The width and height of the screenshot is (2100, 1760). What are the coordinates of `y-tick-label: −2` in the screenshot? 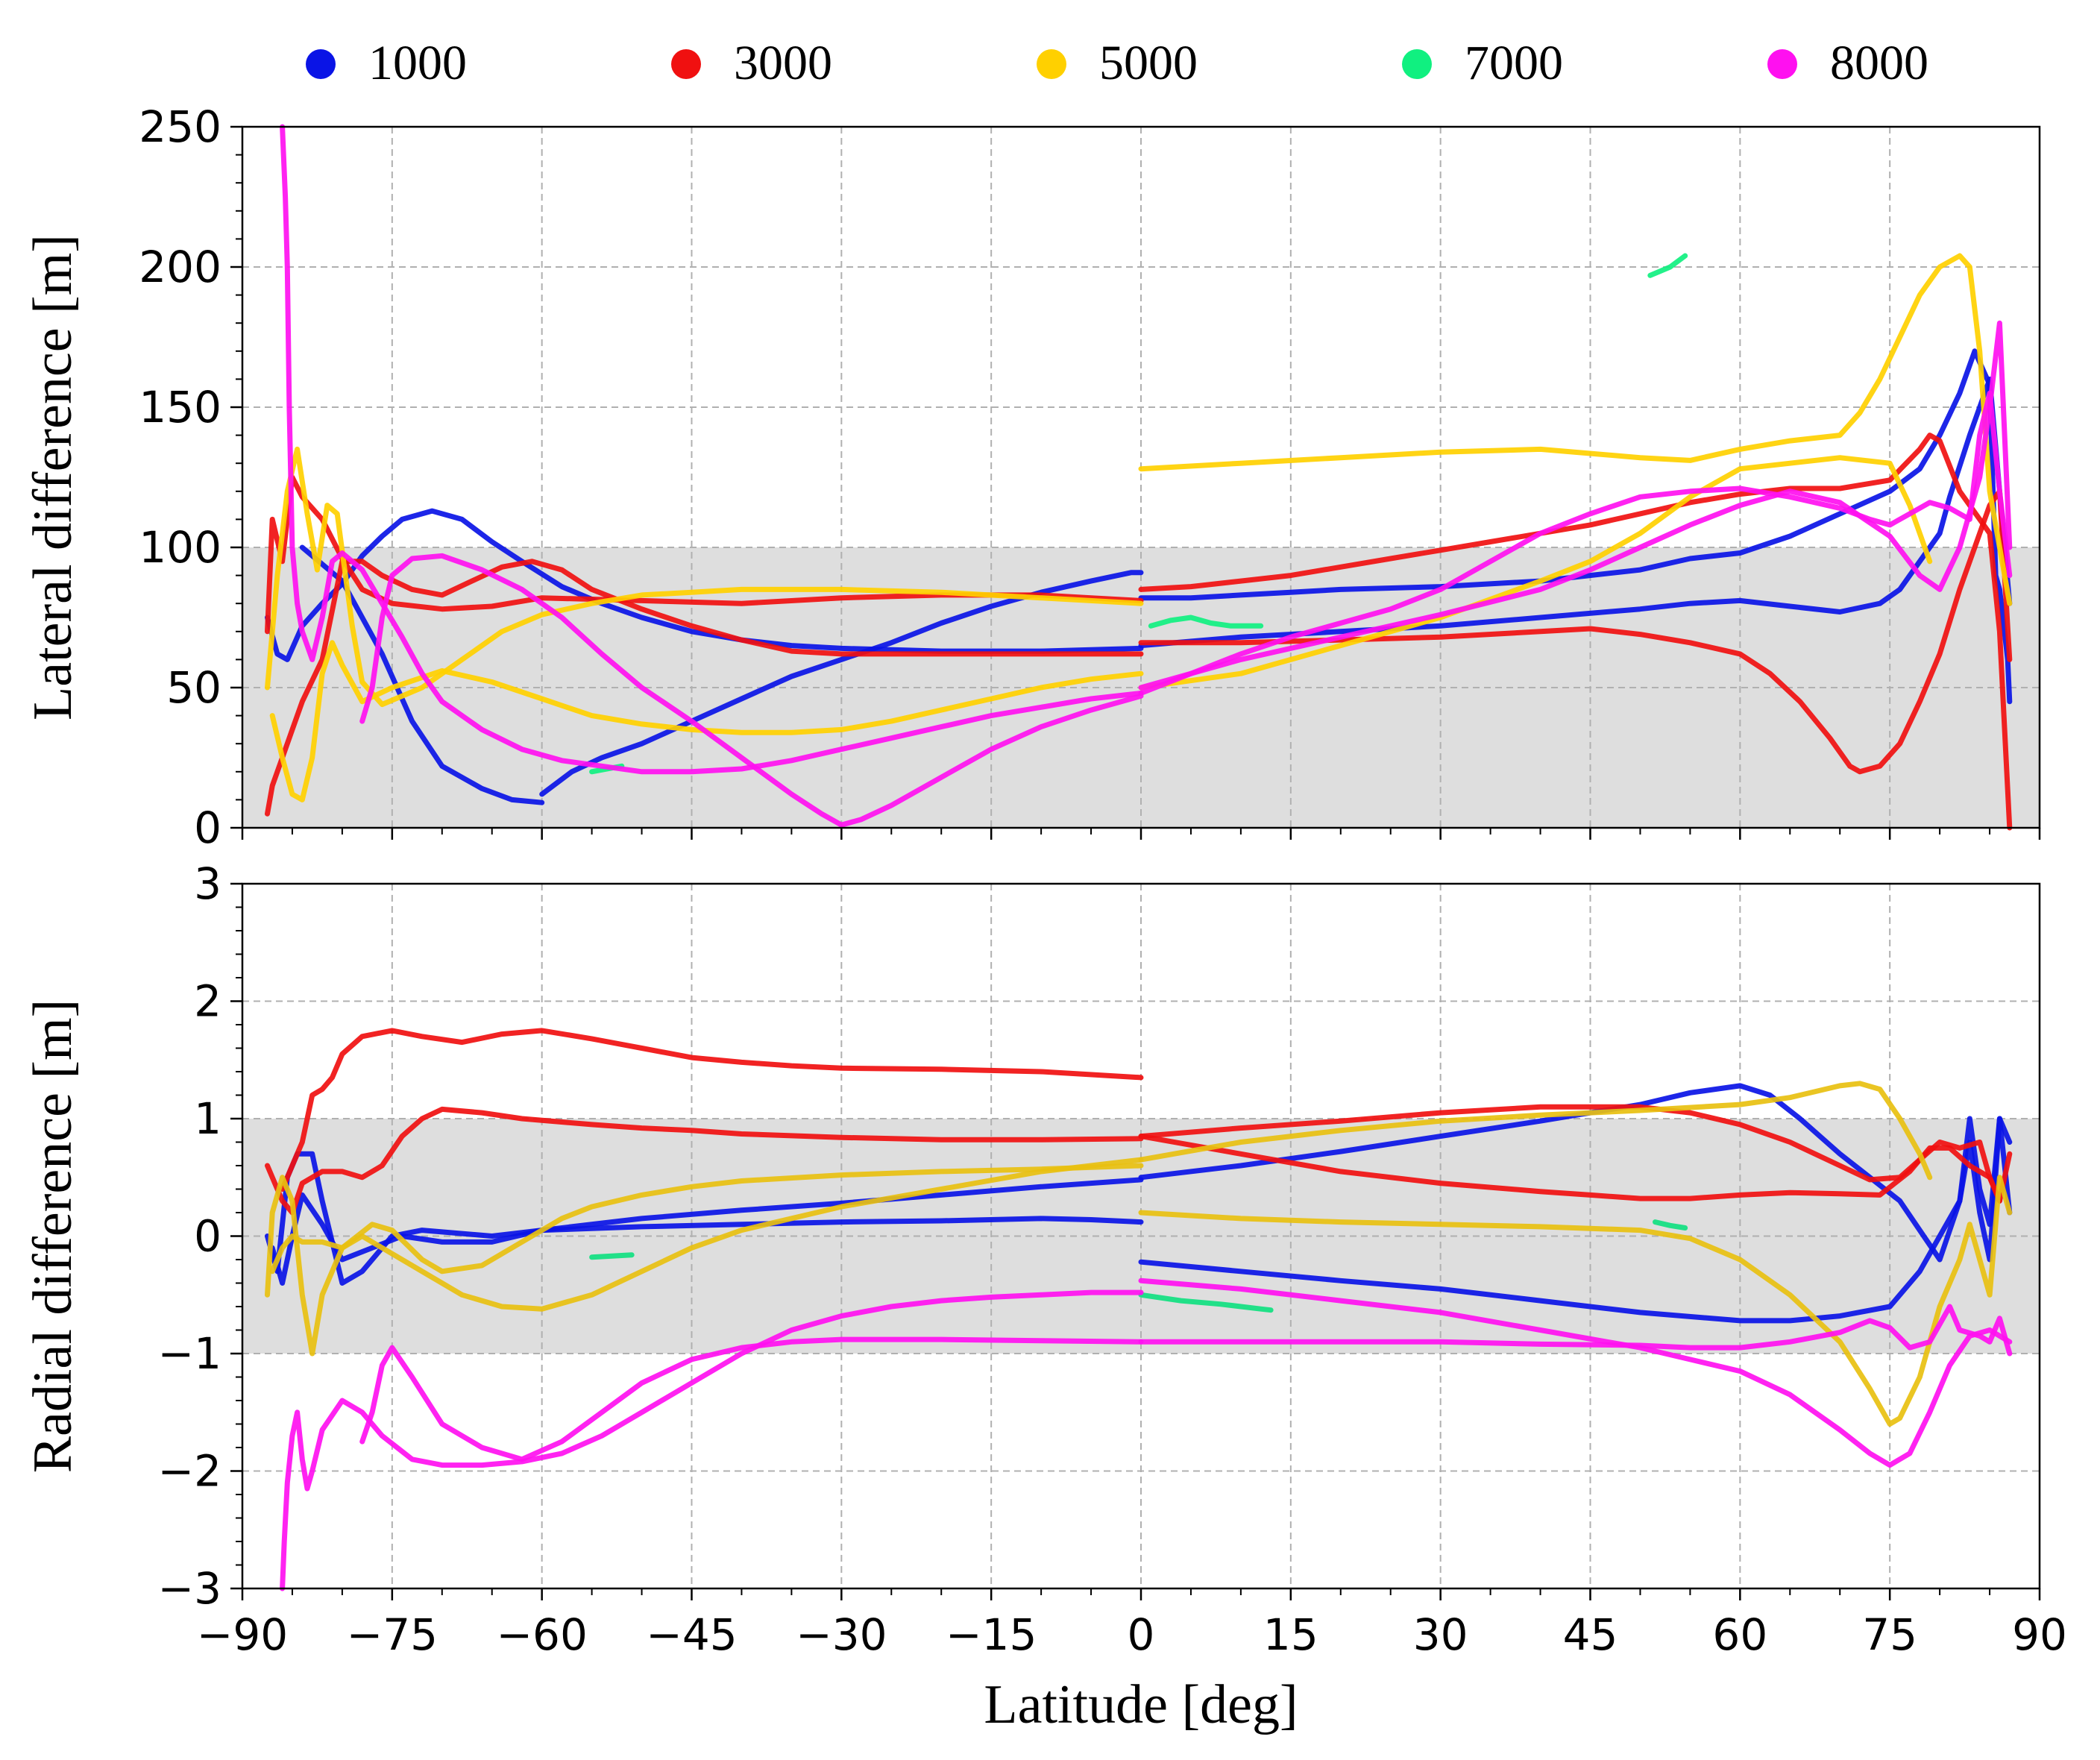 It's located at (190, 1471).